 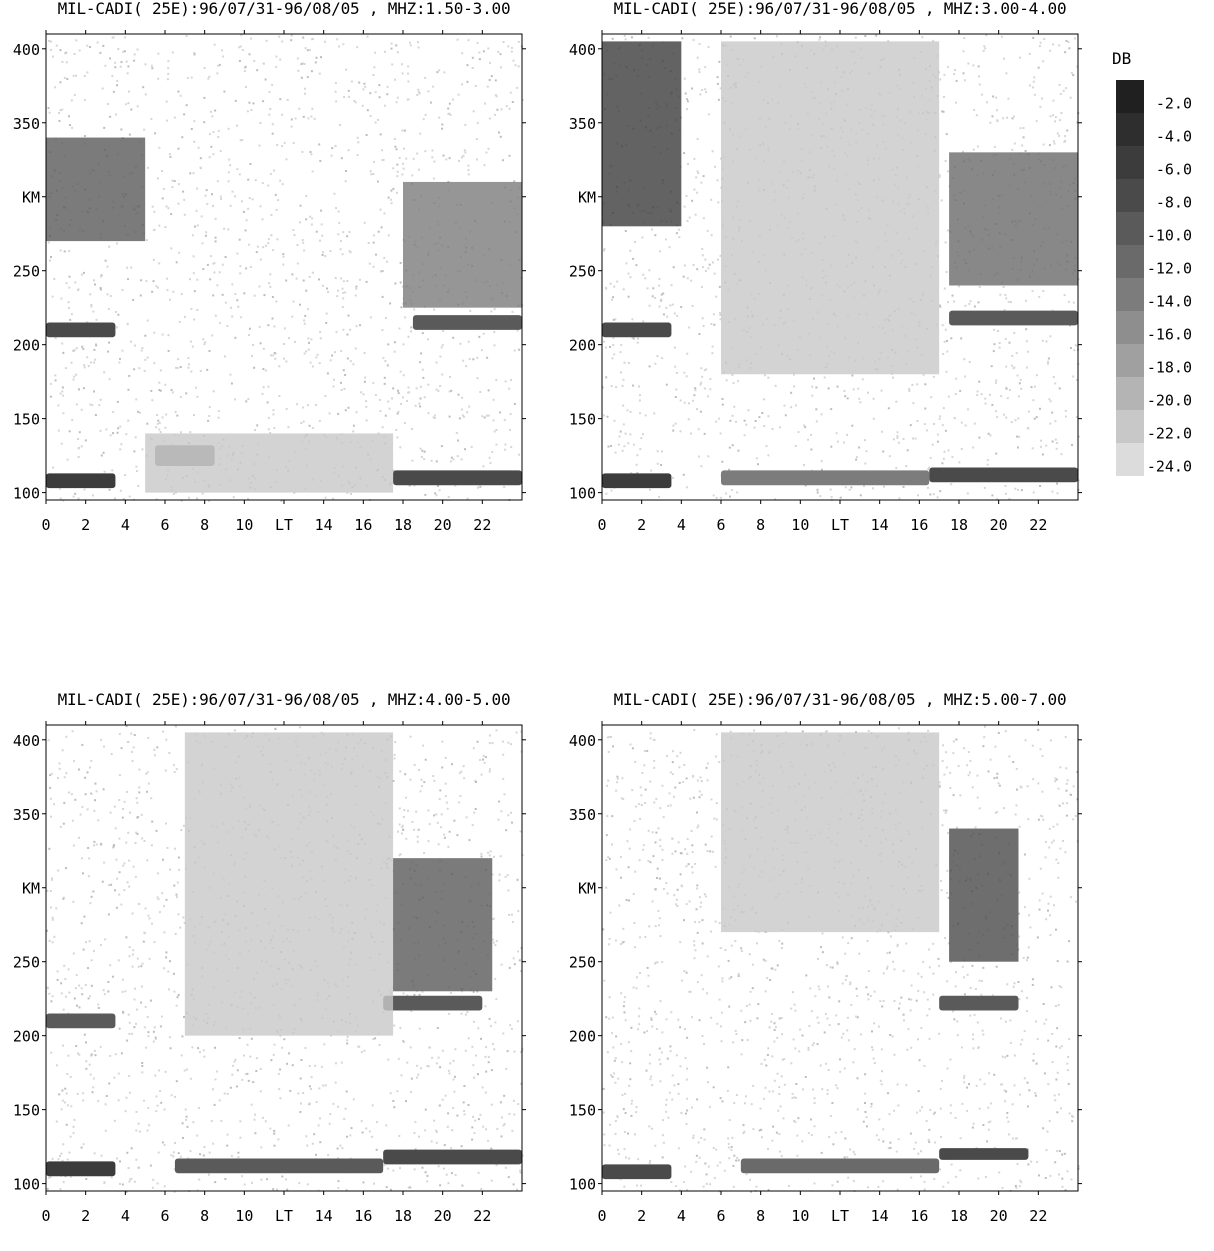 I want to click on colorbar-label: -24.0, so click(x=1169, y=467).